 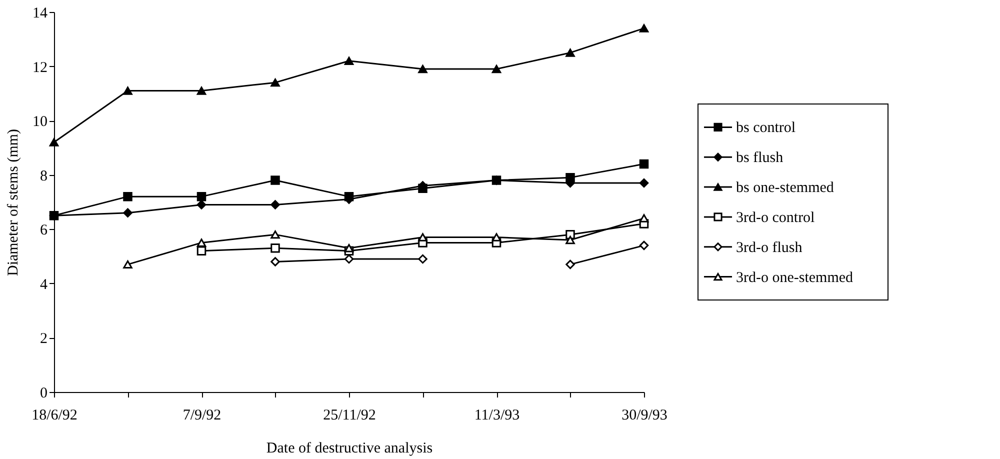 I want to click on legend-label: 3rd-o control, so click(x=775, y=218).